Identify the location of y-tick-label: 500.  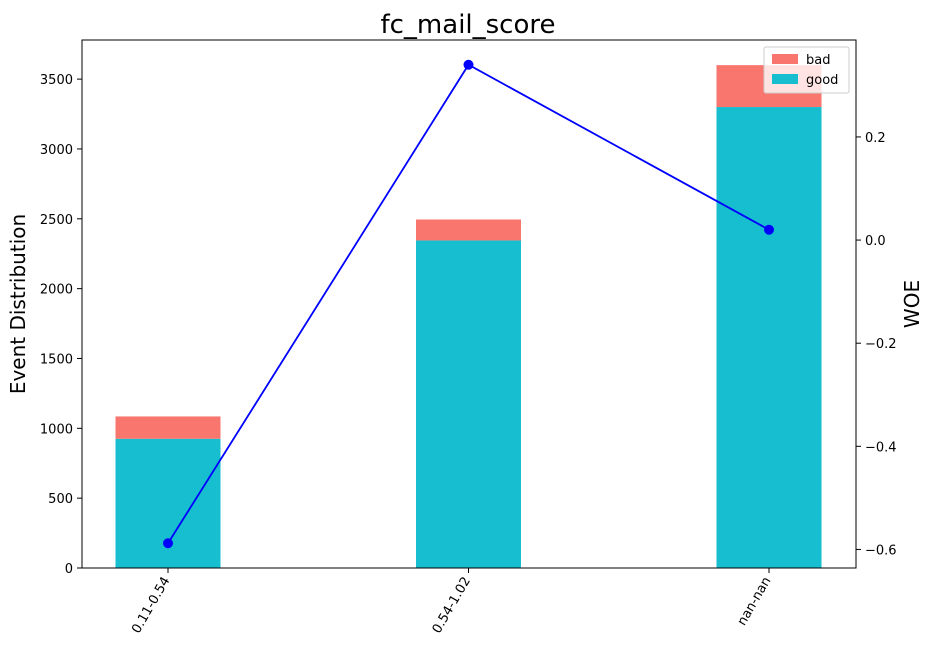
(60, 499).